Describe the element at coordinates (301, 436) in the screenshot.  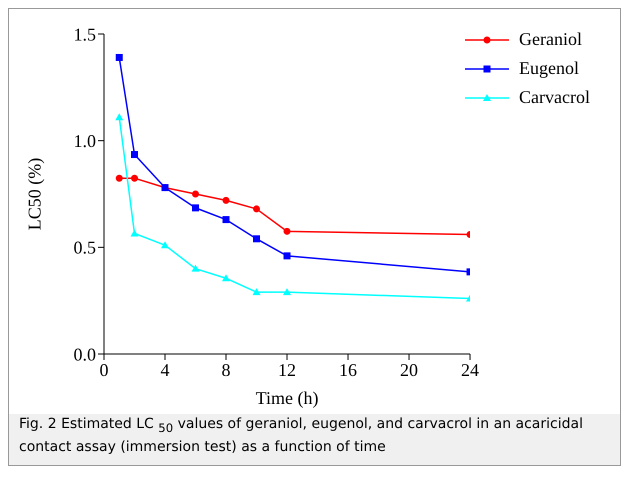
I see `caption: Fig. 2 Estimated LC $_{50}$ values of geraniol, eugenol, and carvacrol in an acaricidal contact assay (immersion test) as a function of time` at that location.